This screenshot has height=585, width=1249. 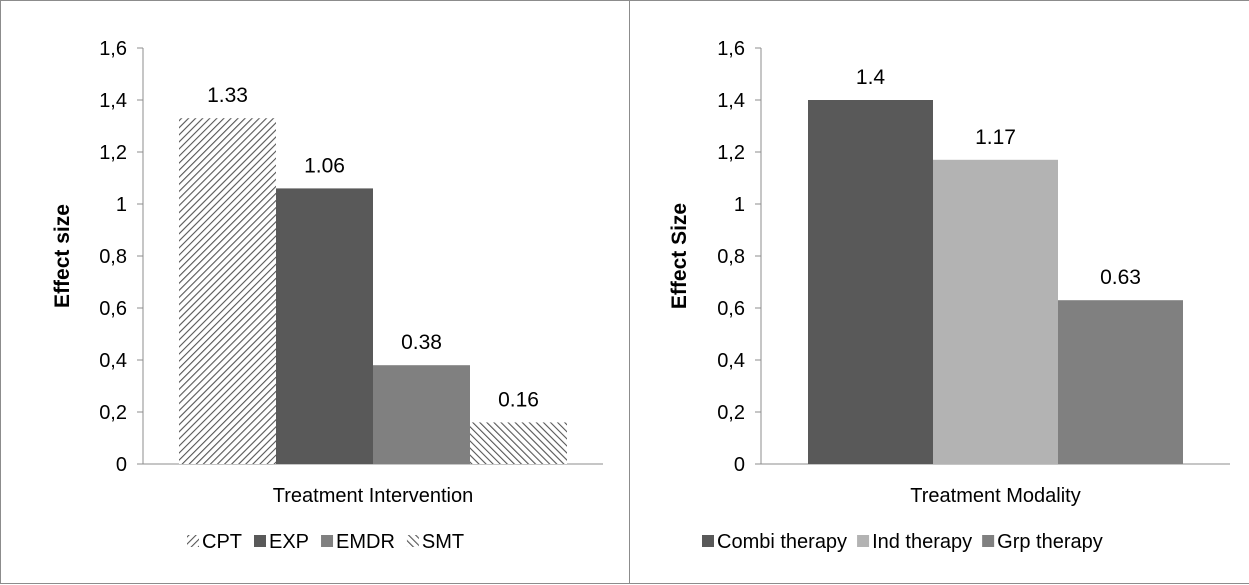 What do you see at coordinates (922, 542) in the screenshot?
I see `legend-label: Ind therapy` at bounding box center [922, 542].